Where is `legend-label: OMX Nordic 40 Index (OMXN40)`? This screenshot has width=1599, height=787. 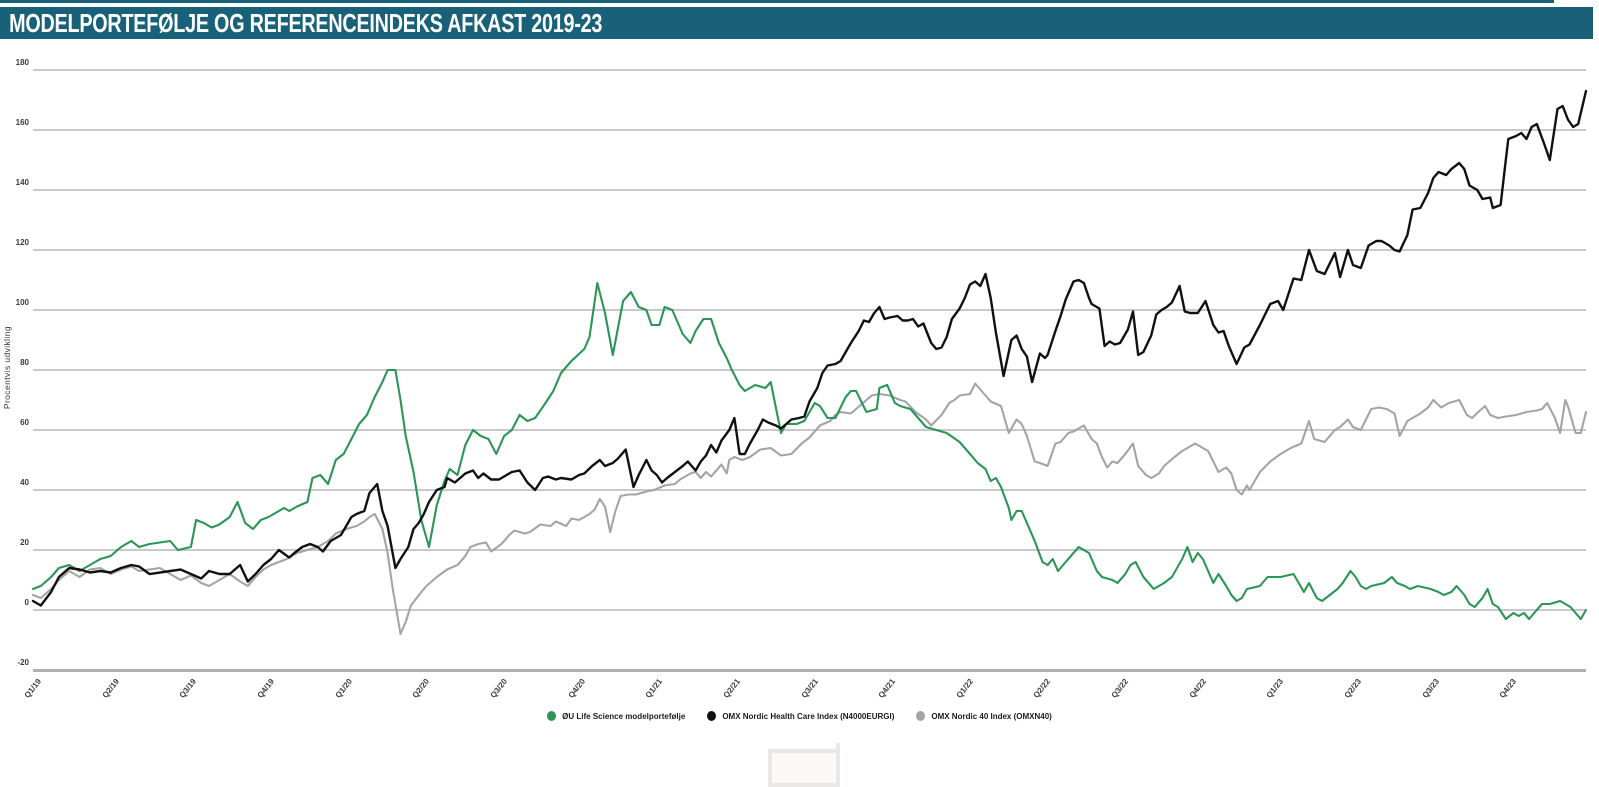 legend-label: OMX Nordic 40 Index (OMXN40) is located at coordinates (991, 716).